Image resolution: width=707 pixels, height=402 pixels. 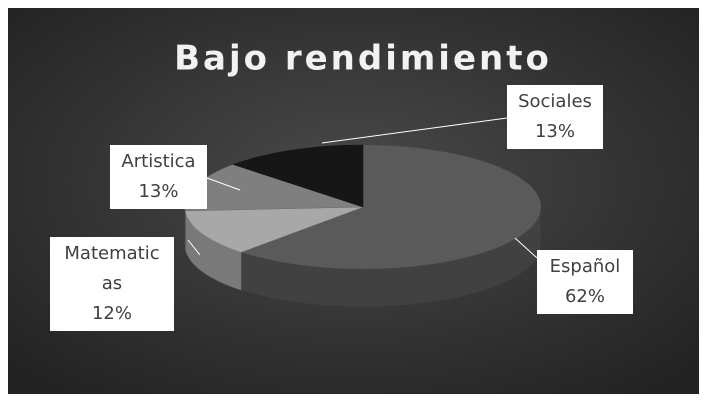 What do you see at coordinates (555, 117) in the screenshot?
I see `data-label: Sociales 13%` at bounding box center [555, 117].